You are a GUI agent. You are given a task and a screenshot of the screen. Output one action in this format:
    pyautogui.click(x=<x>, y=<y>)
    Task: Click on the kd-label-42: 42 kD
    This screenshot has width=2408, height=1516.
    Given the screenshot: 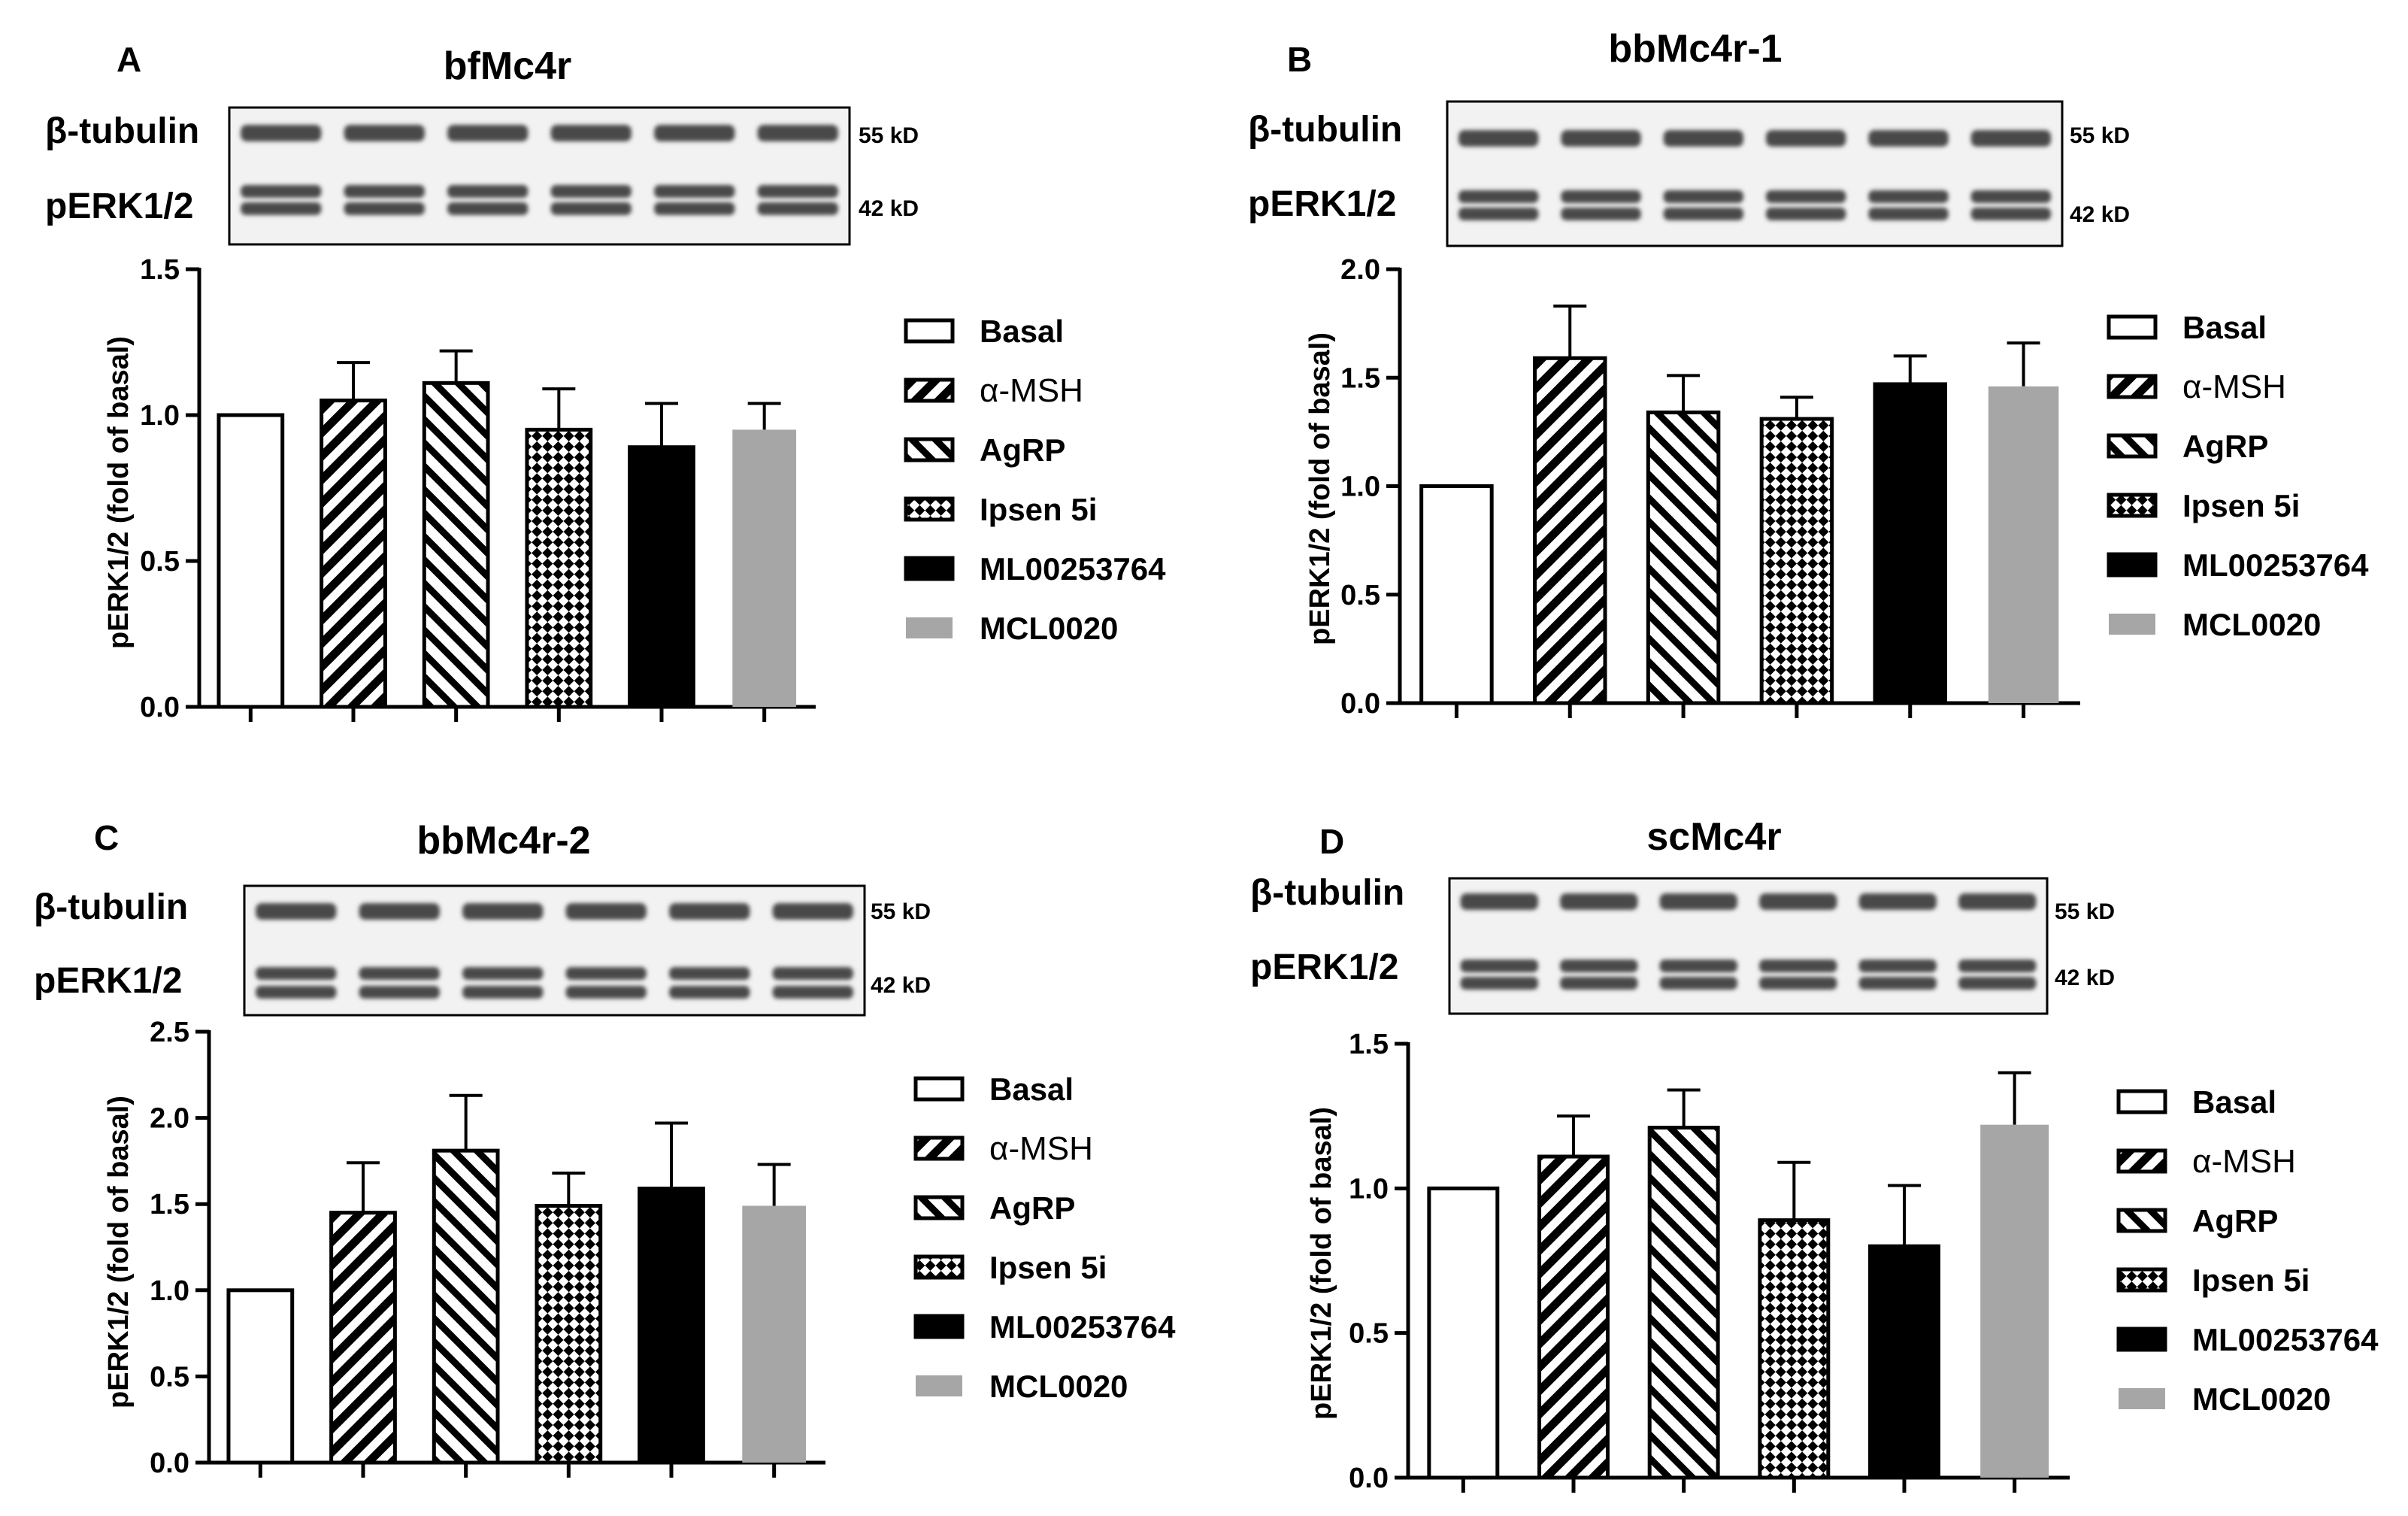 What is the action you would take?
    pyautogui.click(x=901, y=985)
    